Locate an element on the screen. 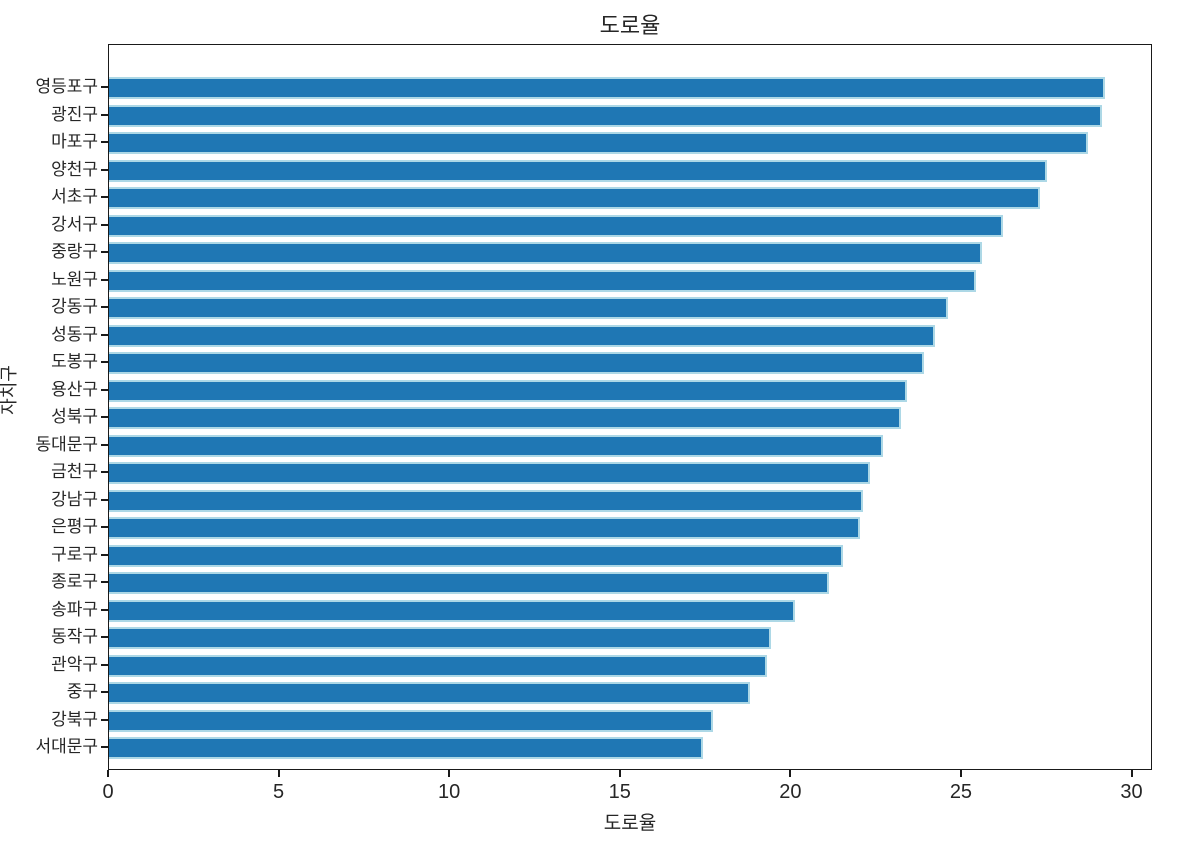 This screenshot has height=841, width=1185. y-tick-label: 강서구 is located at coordinates (74, 224).